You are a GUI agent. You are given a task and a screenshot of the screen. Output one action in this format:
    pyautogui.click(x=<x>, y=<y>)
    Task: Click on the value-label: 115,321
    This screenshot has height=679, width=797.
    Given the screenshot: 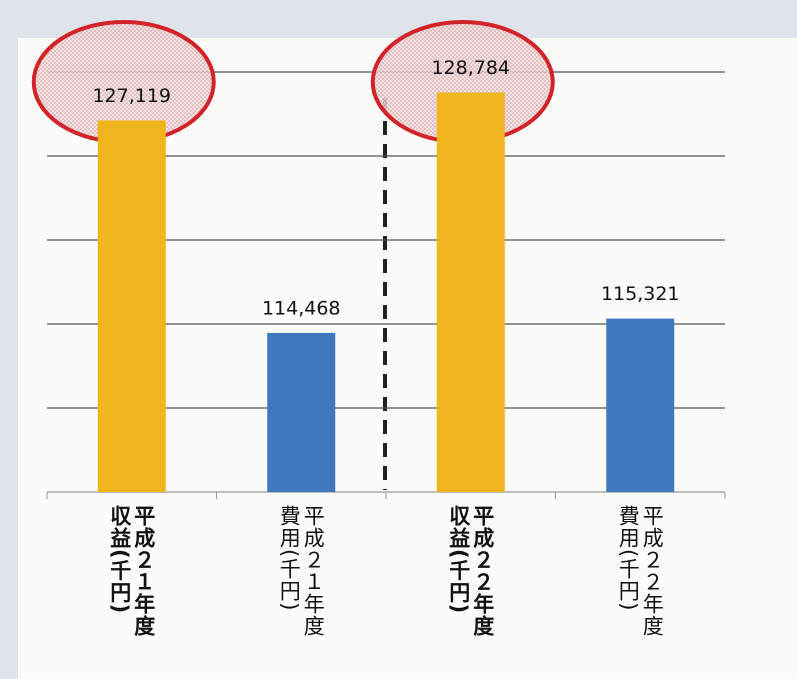 What is the action you would take?
    pyautogui.click(x=640, y=294)
    